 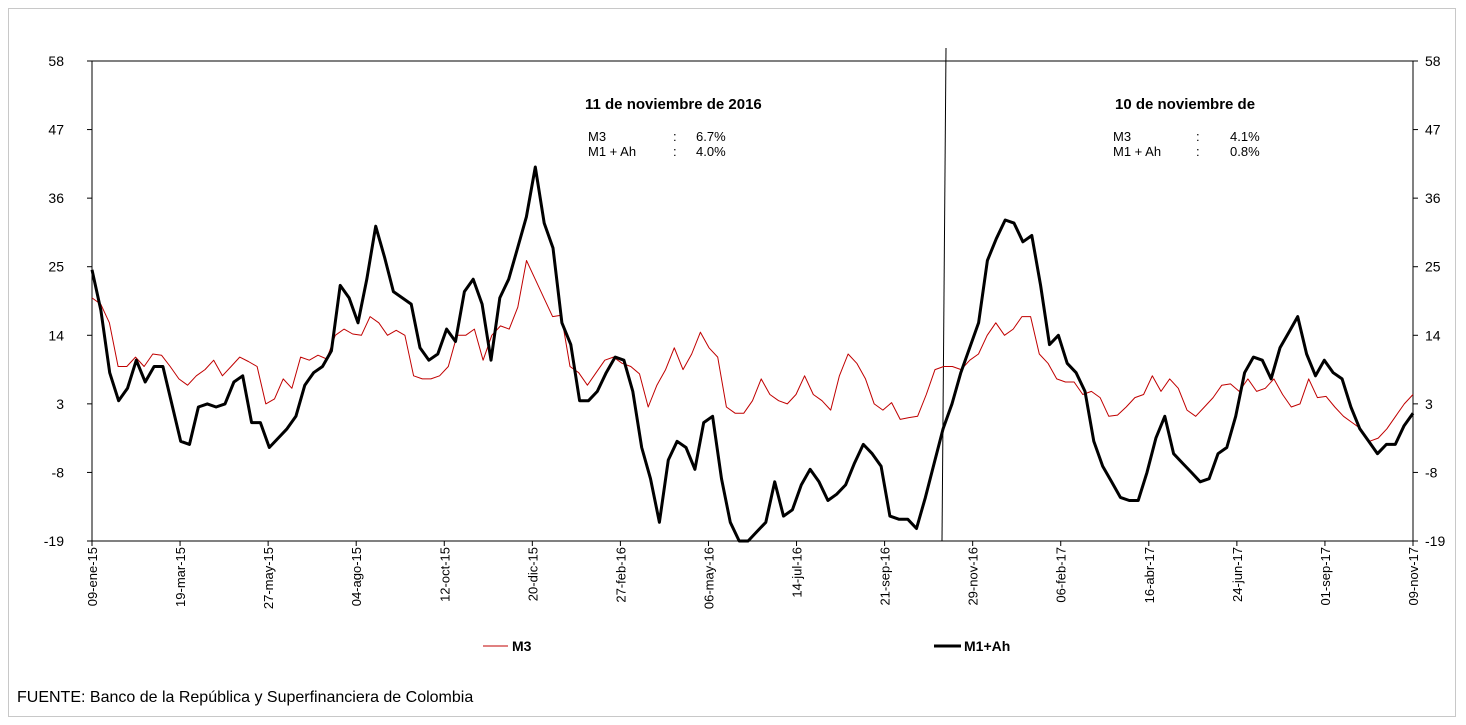 What do you see at coordinates (1431, 472) in the screenshot?
I see `y-tick-label-right: -8` at bounding box center [1431, 472].